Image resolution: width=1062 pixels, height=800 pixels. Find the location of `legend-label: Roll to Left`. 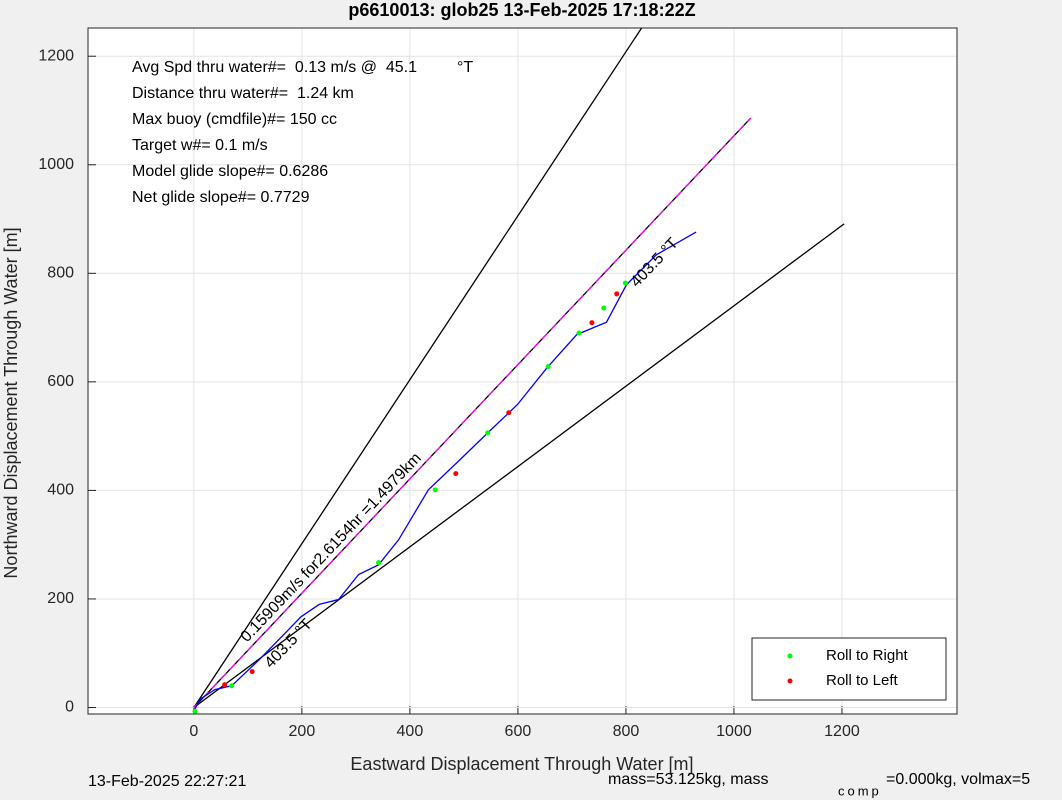

legend-label: Roll to Left is located at coordinates (862, 680).